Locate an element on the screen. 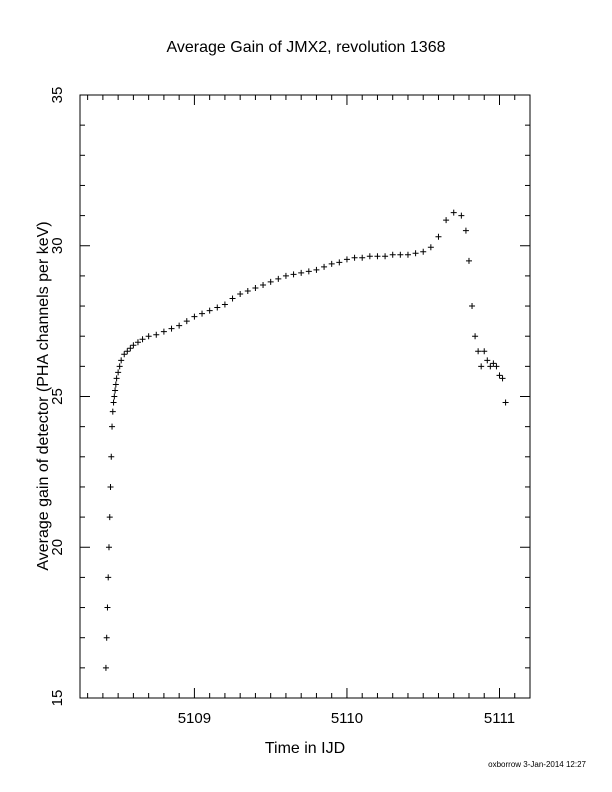 This screenshot has width=612, height=792. x-tick-label-5109: 5109 is located at coordinates (194, 718).